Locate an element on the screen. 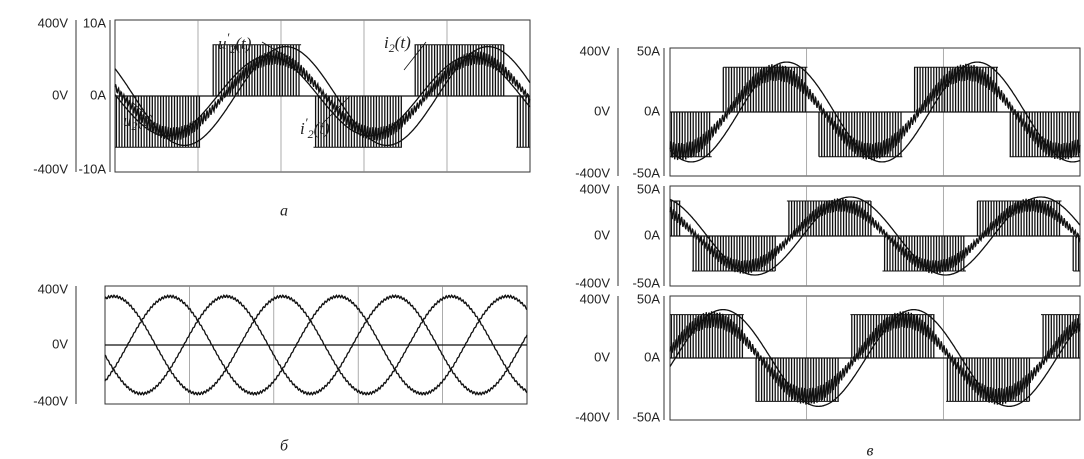 The image size is (1084, 459). panel-v3-y-tick-right: 0A is located at coordinates (652, 356).